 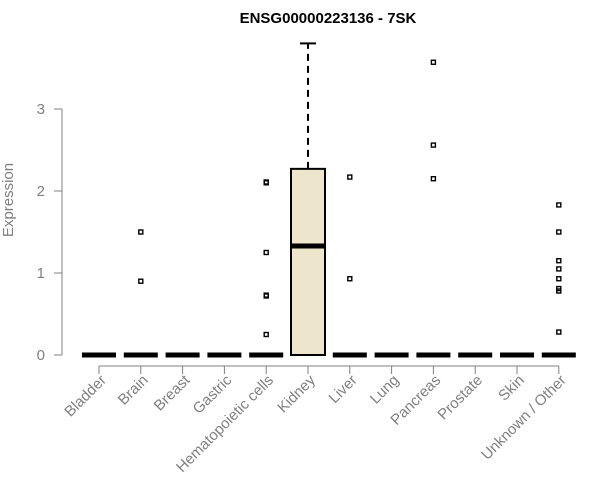 What do you see at coordinates (133, 390) in the screenshot?
I see `x-tick-label: Brain` at bounding box center [133, 390].